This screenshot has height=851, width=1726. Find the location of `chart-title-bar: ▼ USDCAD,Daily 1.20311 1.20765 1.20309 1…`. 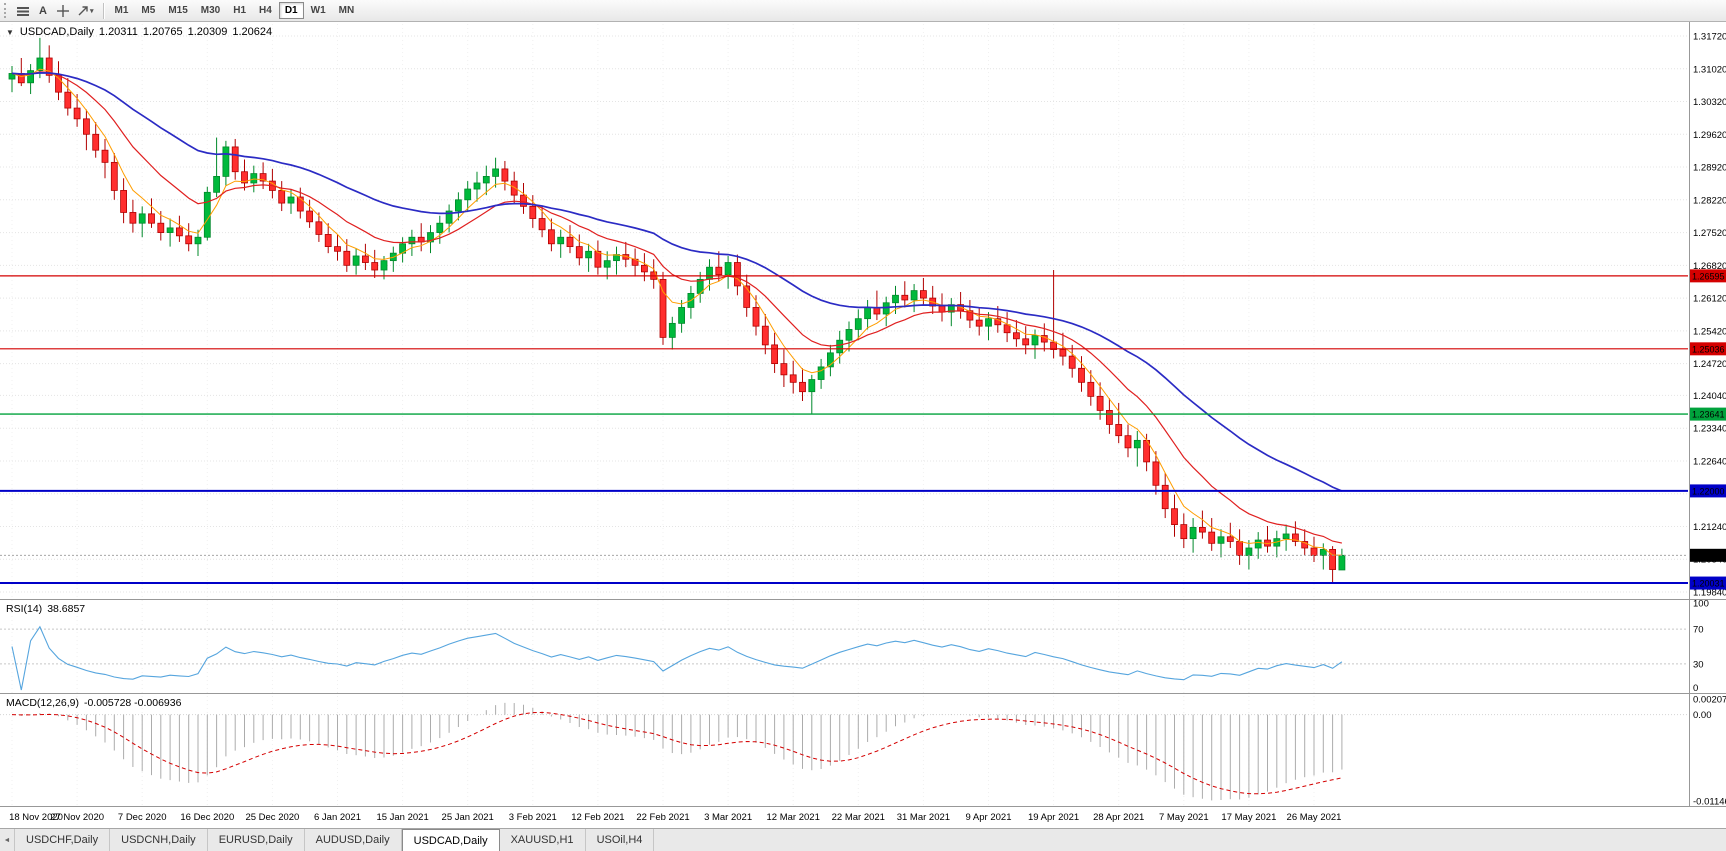

chart-title-bar: ▼ USDCAD,Daily 1.20311 1.20765 1.20309 1… is located at coordinates (139, 32).